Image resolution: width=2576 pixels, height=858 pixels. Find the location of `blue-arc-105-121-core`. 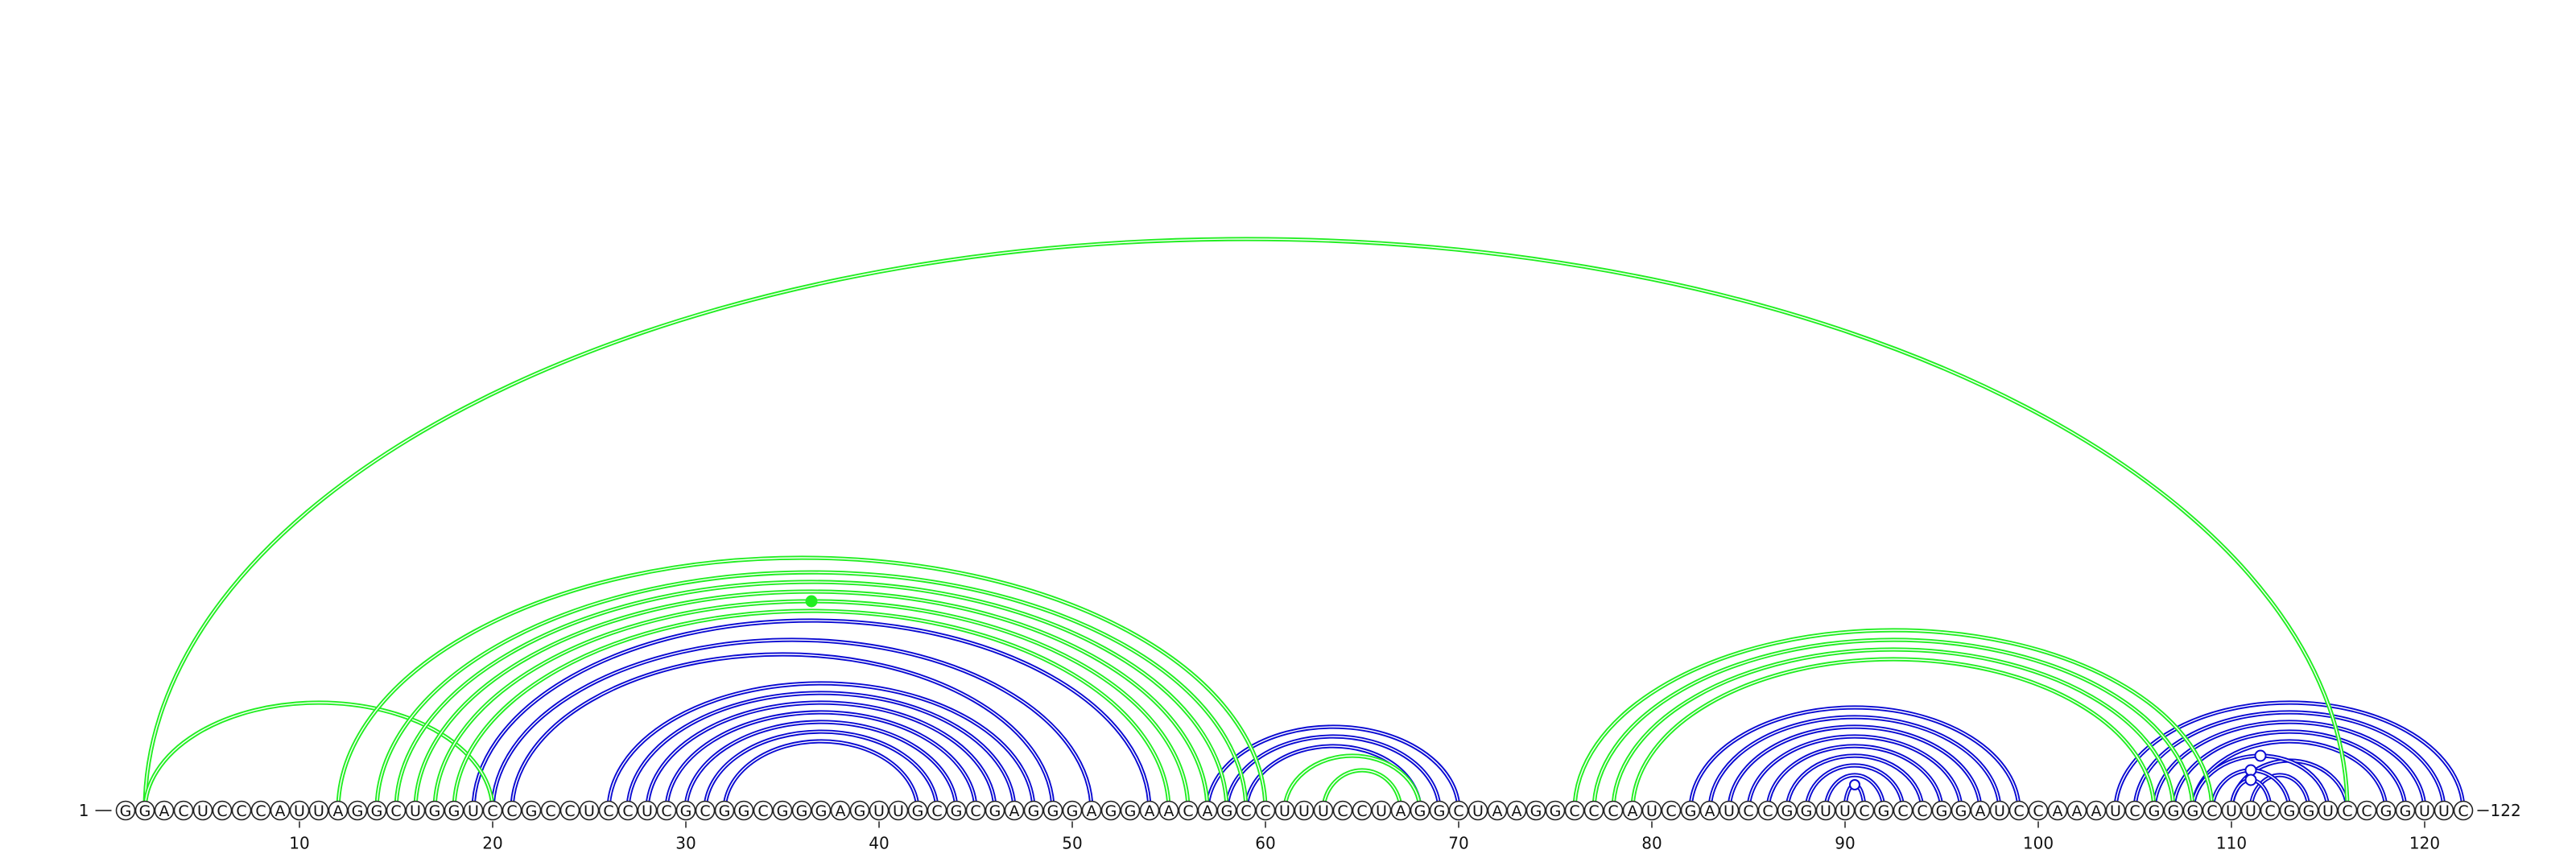

blue-arc-105-121-core is located at coordinates (2289, 762).